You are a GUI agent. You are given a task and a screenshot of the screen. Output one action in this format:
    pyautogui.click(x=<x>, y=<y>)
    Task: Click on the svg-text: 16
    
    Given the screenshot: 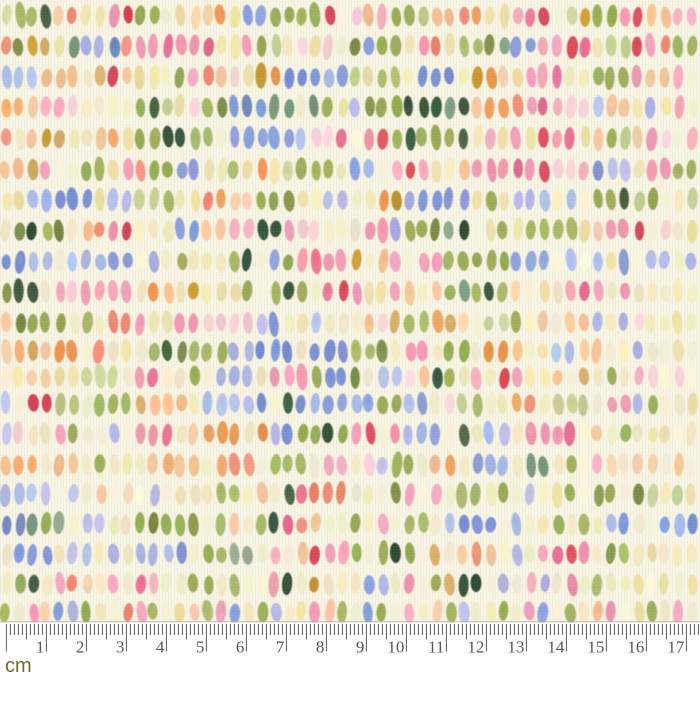 What is the action you would take?
    pyautogui.click(x=635, y=647)
    